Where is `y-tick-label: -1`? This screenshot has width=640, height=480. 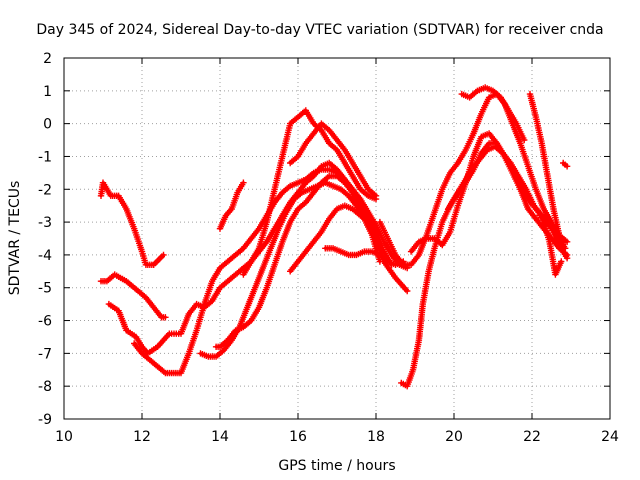 y-tick-label: -1 is located at coordinates (45, 157).